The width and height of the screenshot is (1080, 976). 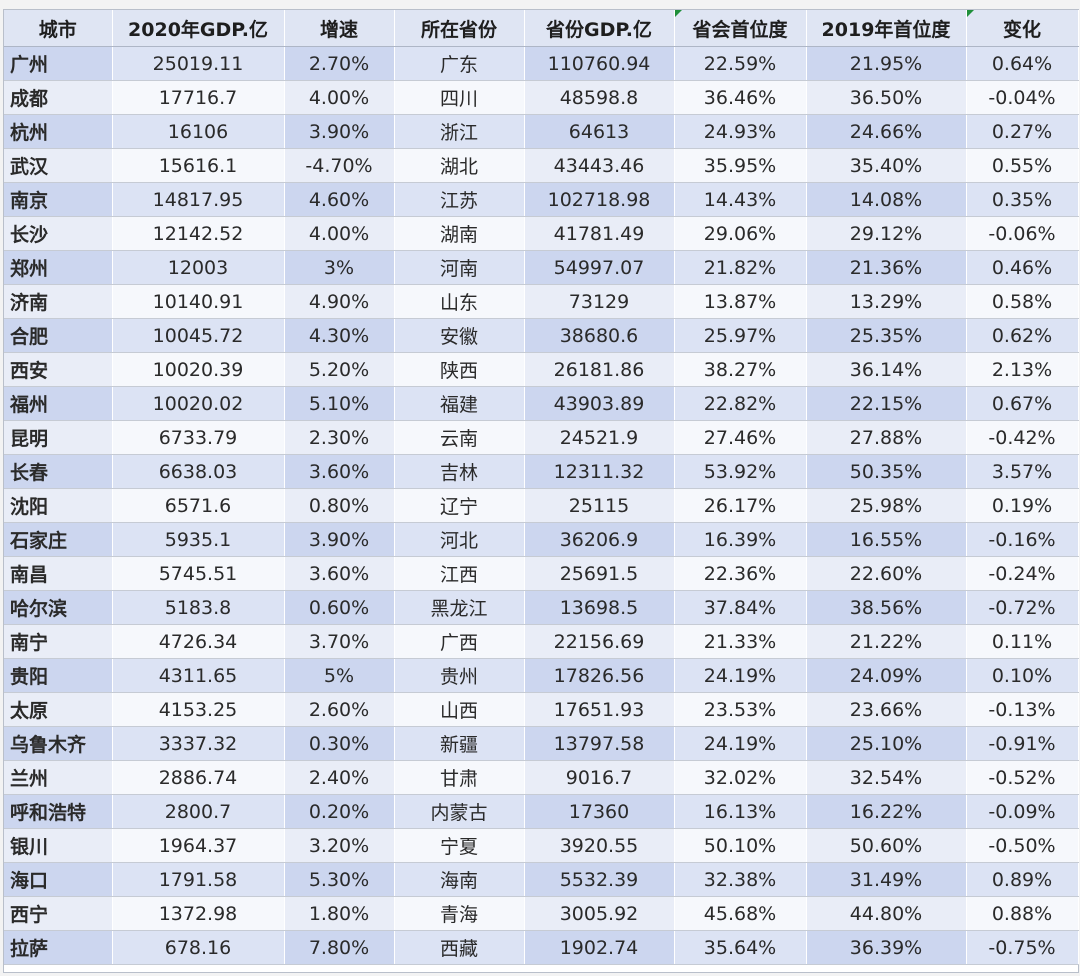 I want to click on cell-city: 成都, so click(x=58, y=97).